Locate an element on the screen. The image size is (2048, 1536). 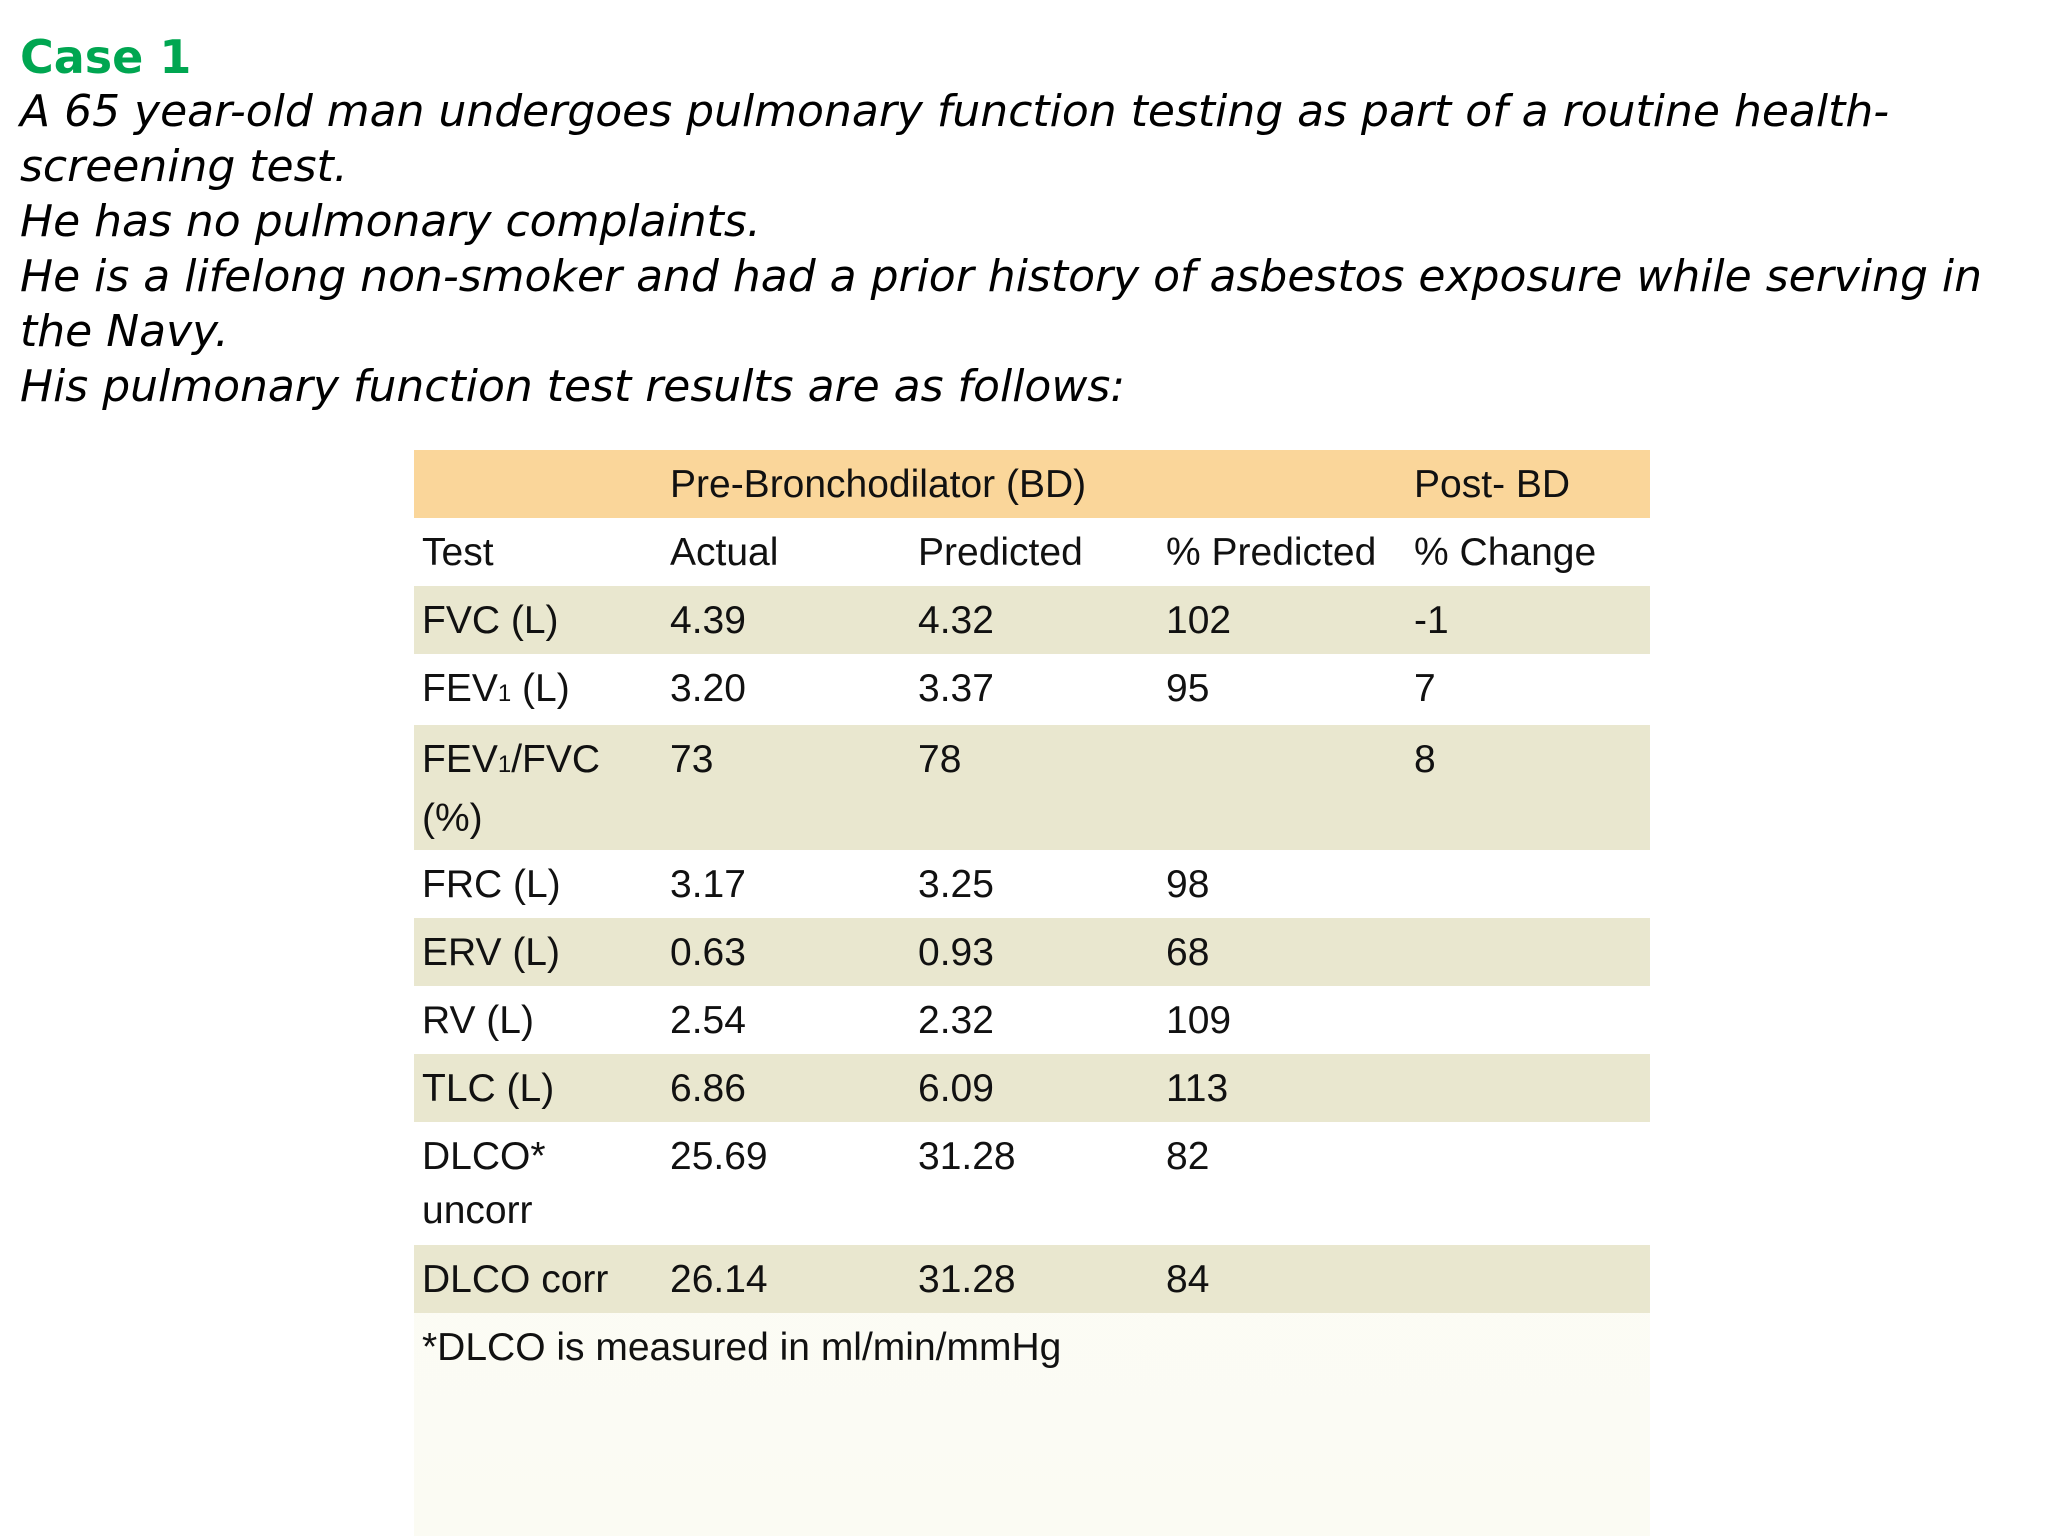
predicted-value: 0.93 is located at coordinates (956, 952).